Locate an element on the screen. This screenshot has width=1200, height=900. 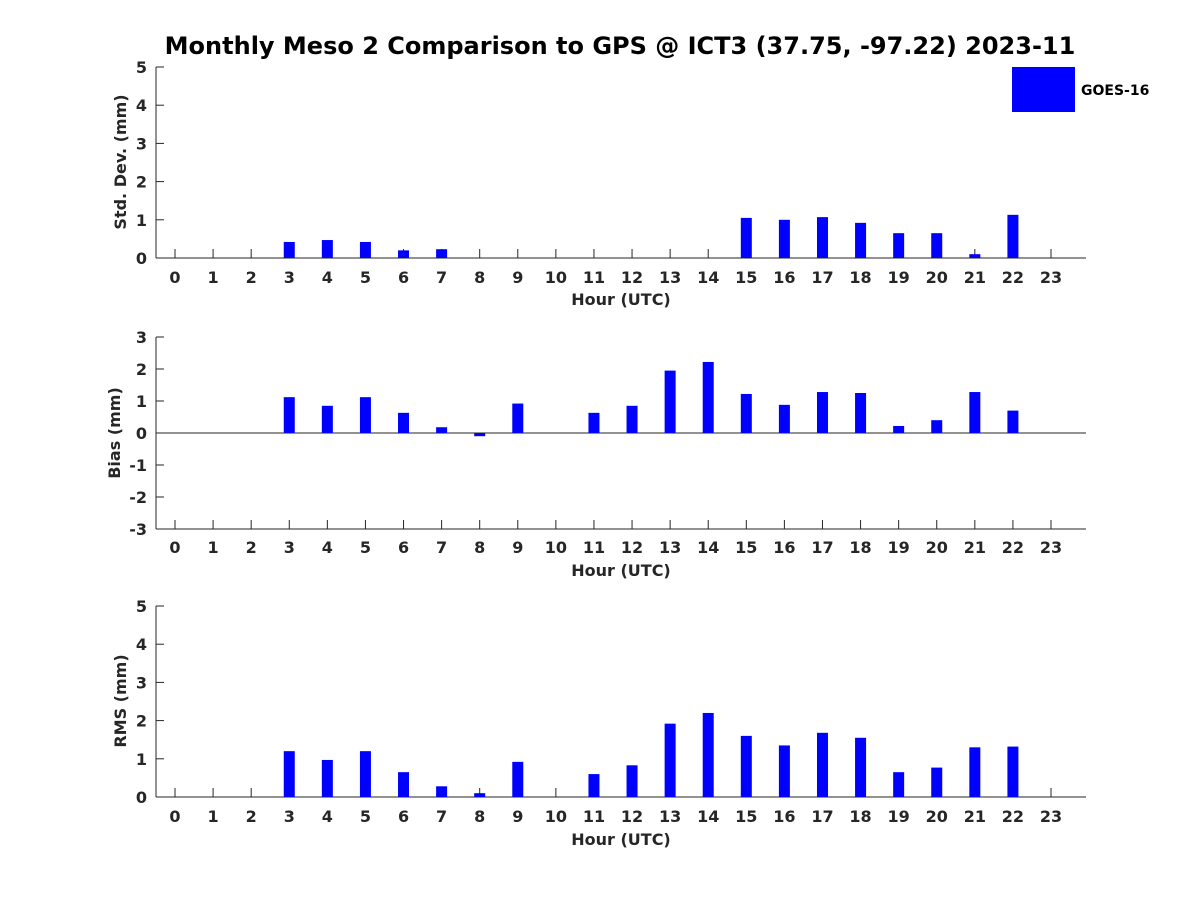
legend-swatch is located at coordinates (1043, 89).